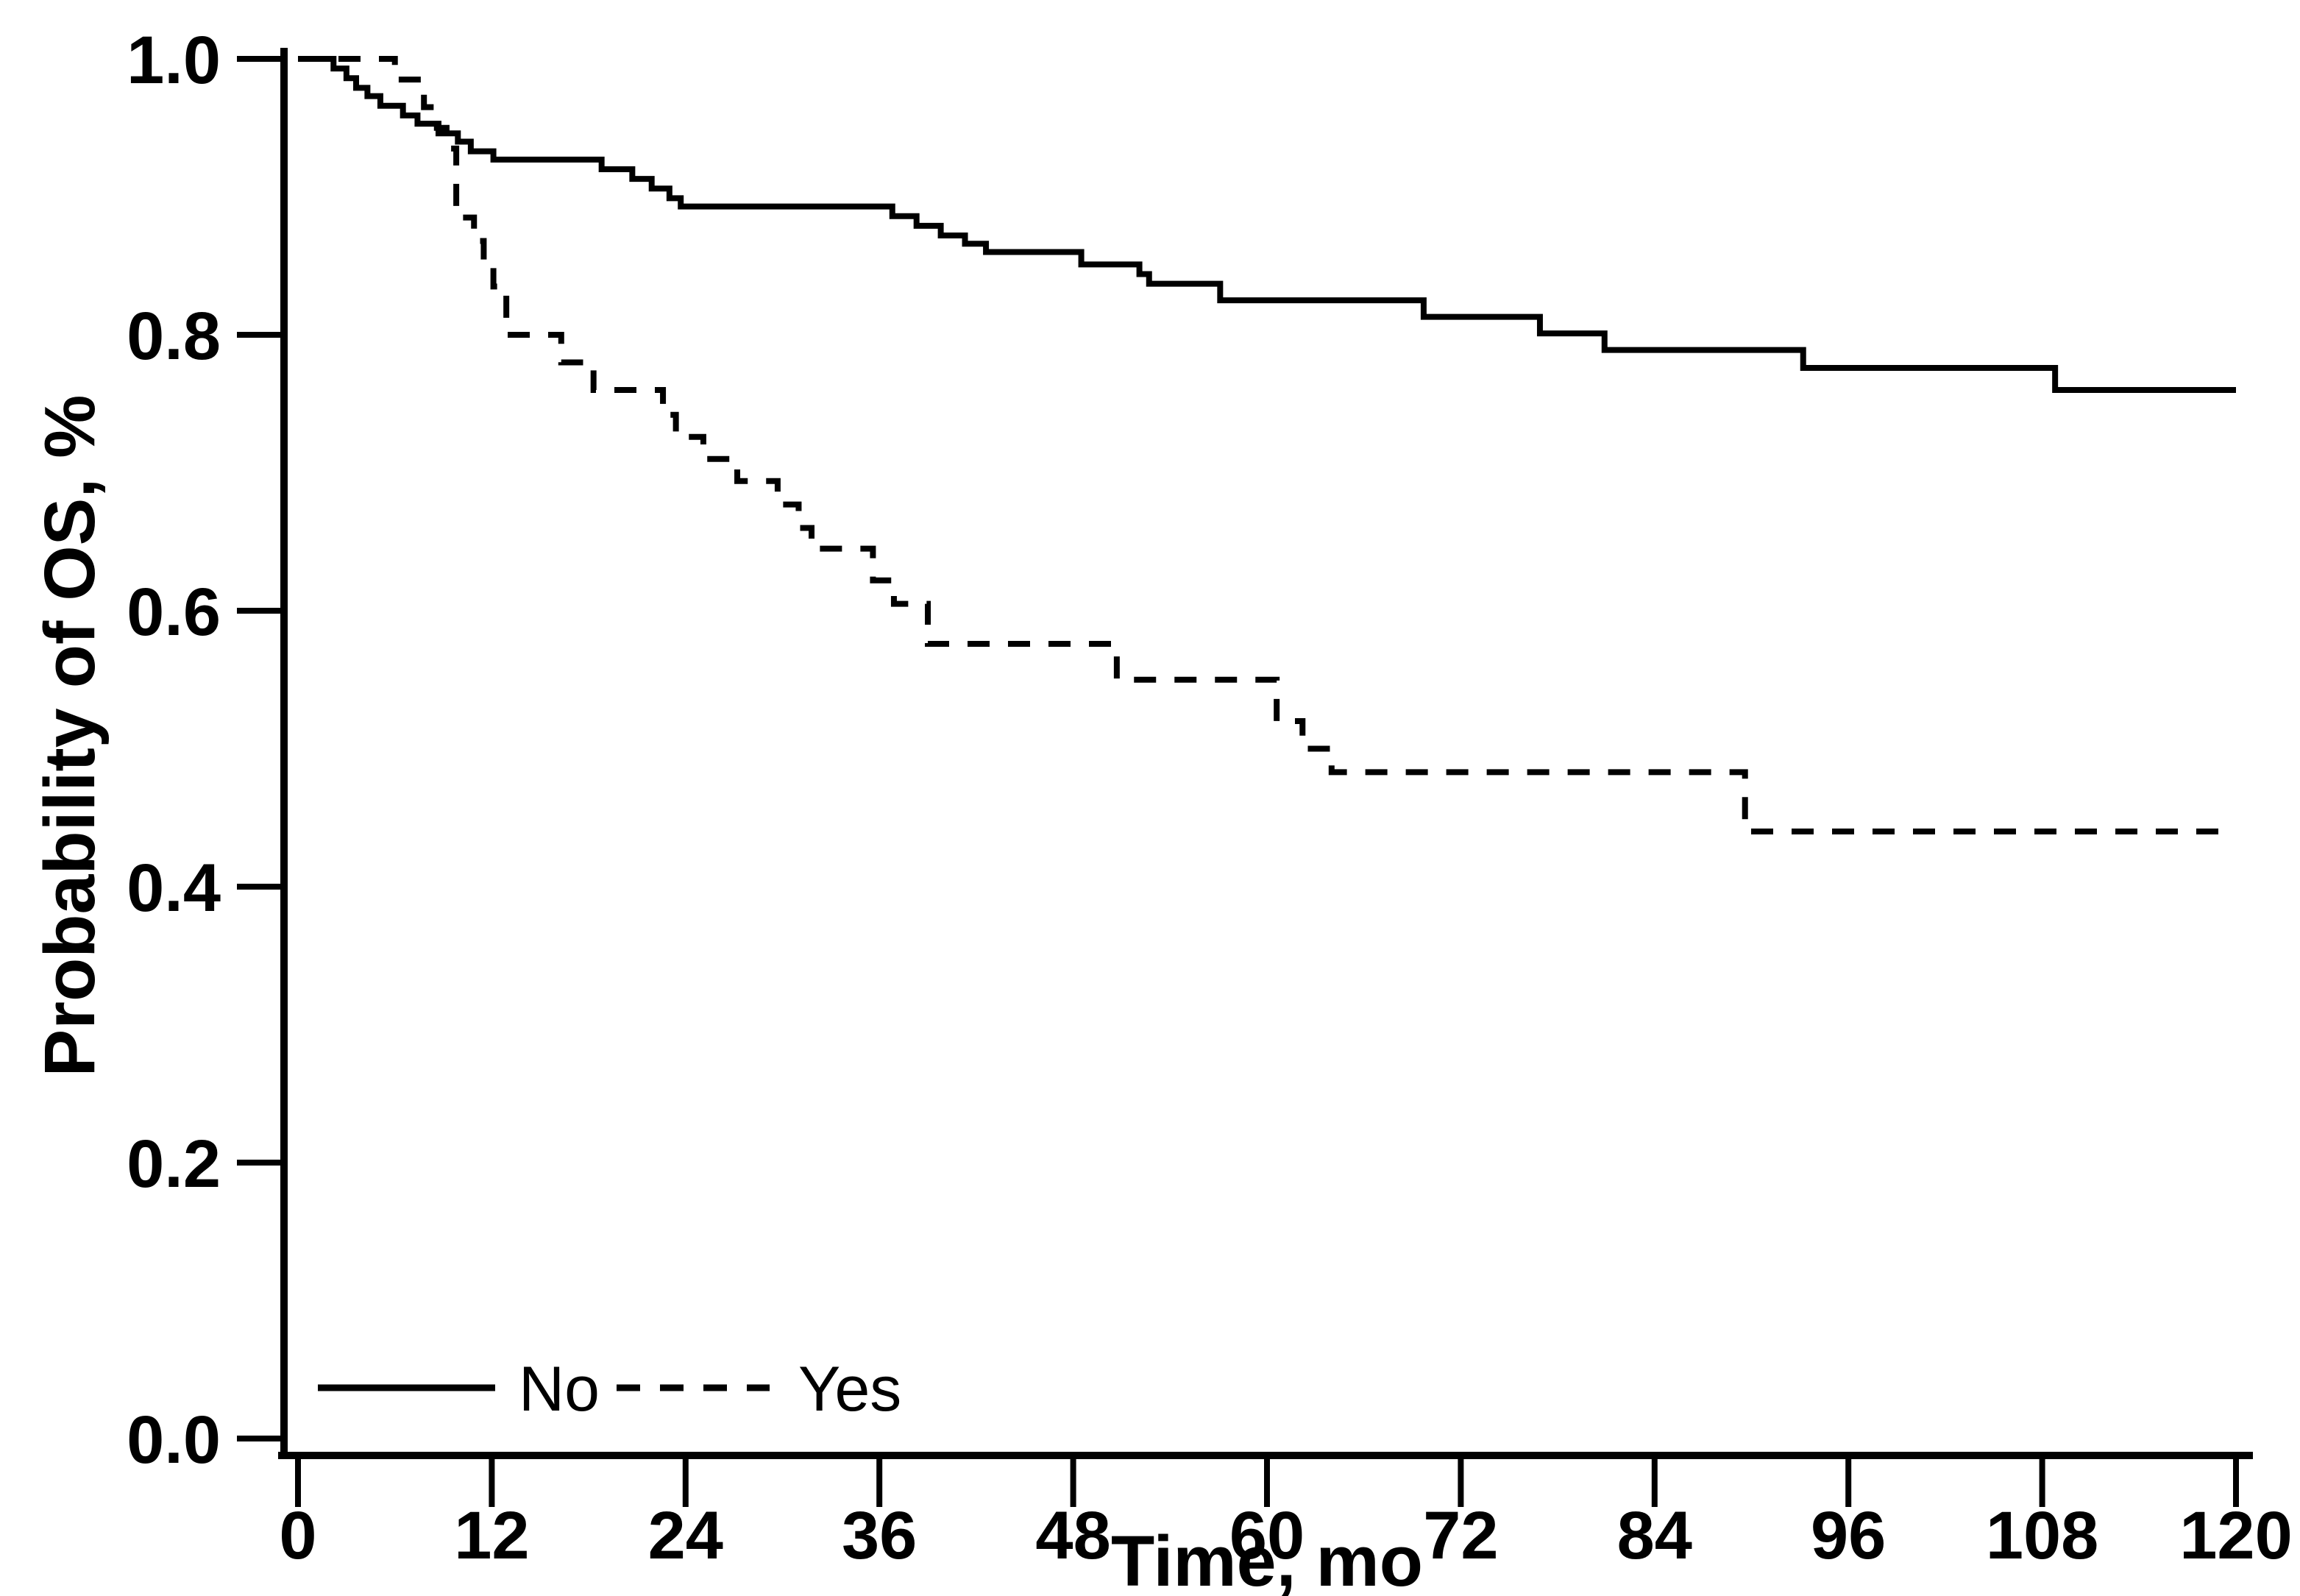  I want to click on x-tick-label-12: 12, so click(491, 1536).